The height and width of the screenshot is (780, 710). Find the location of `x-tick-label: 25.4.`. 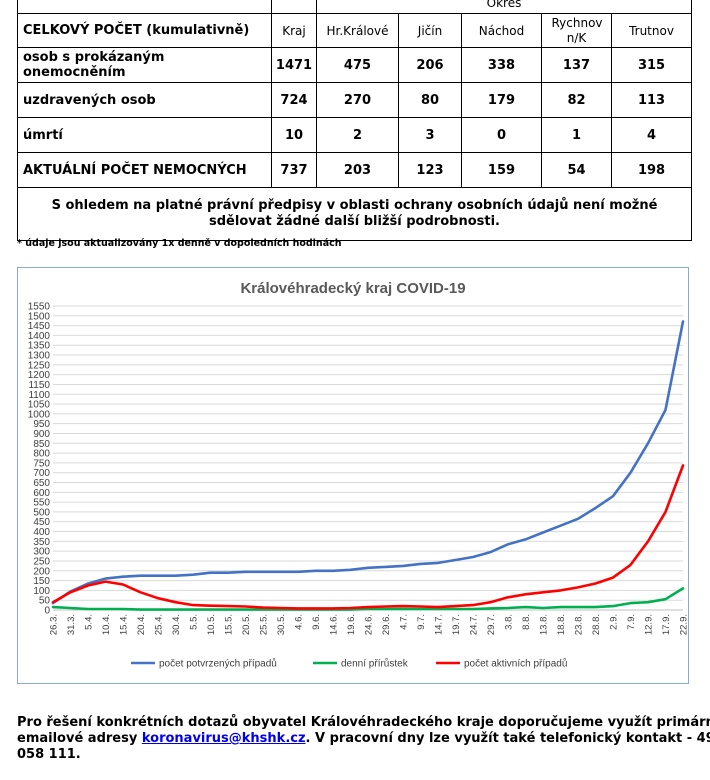

x-tick-label: 25.4. is located at coordinates (159, 624).